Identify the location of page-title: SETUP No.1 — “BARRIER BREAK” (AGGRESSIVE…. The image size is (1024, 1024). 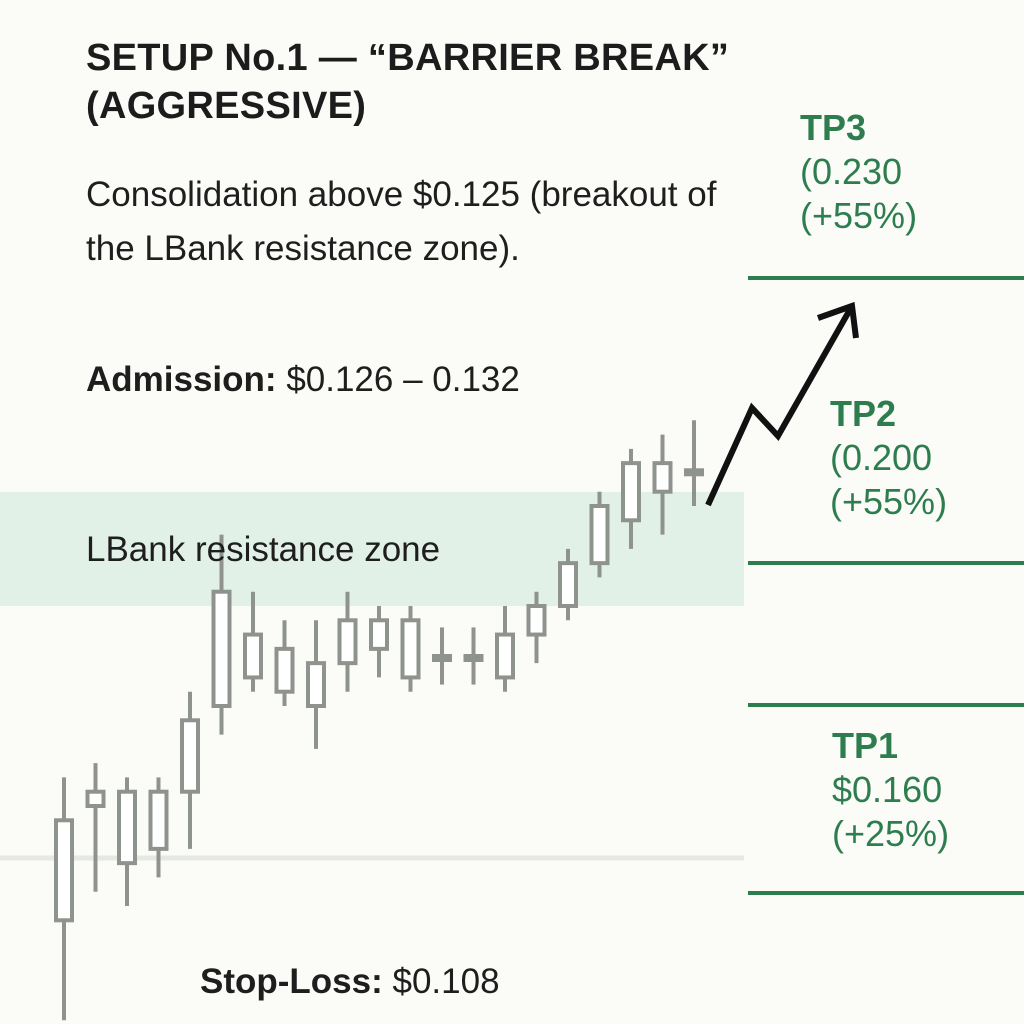
(407, 82).